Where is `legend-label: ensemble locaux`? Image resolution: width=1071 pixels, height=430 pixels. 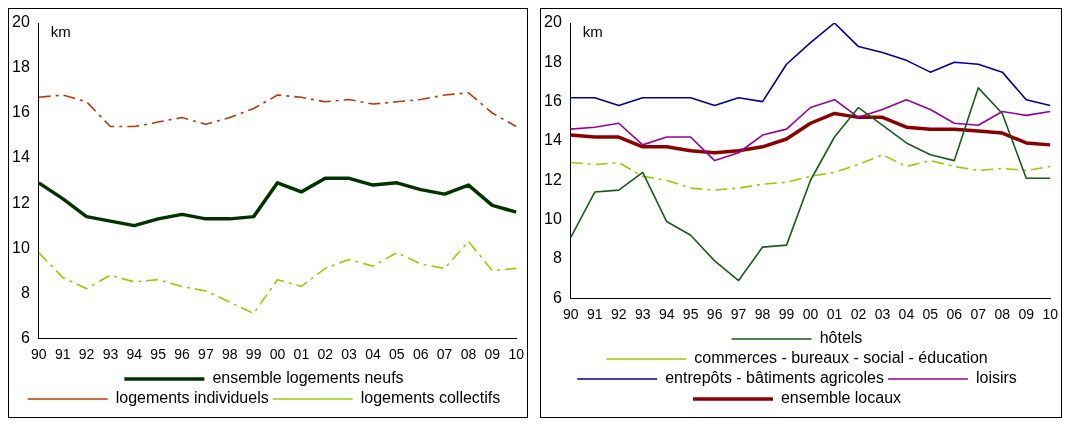 legend-label: ensemble locaux is located at coordinates (841, 398).